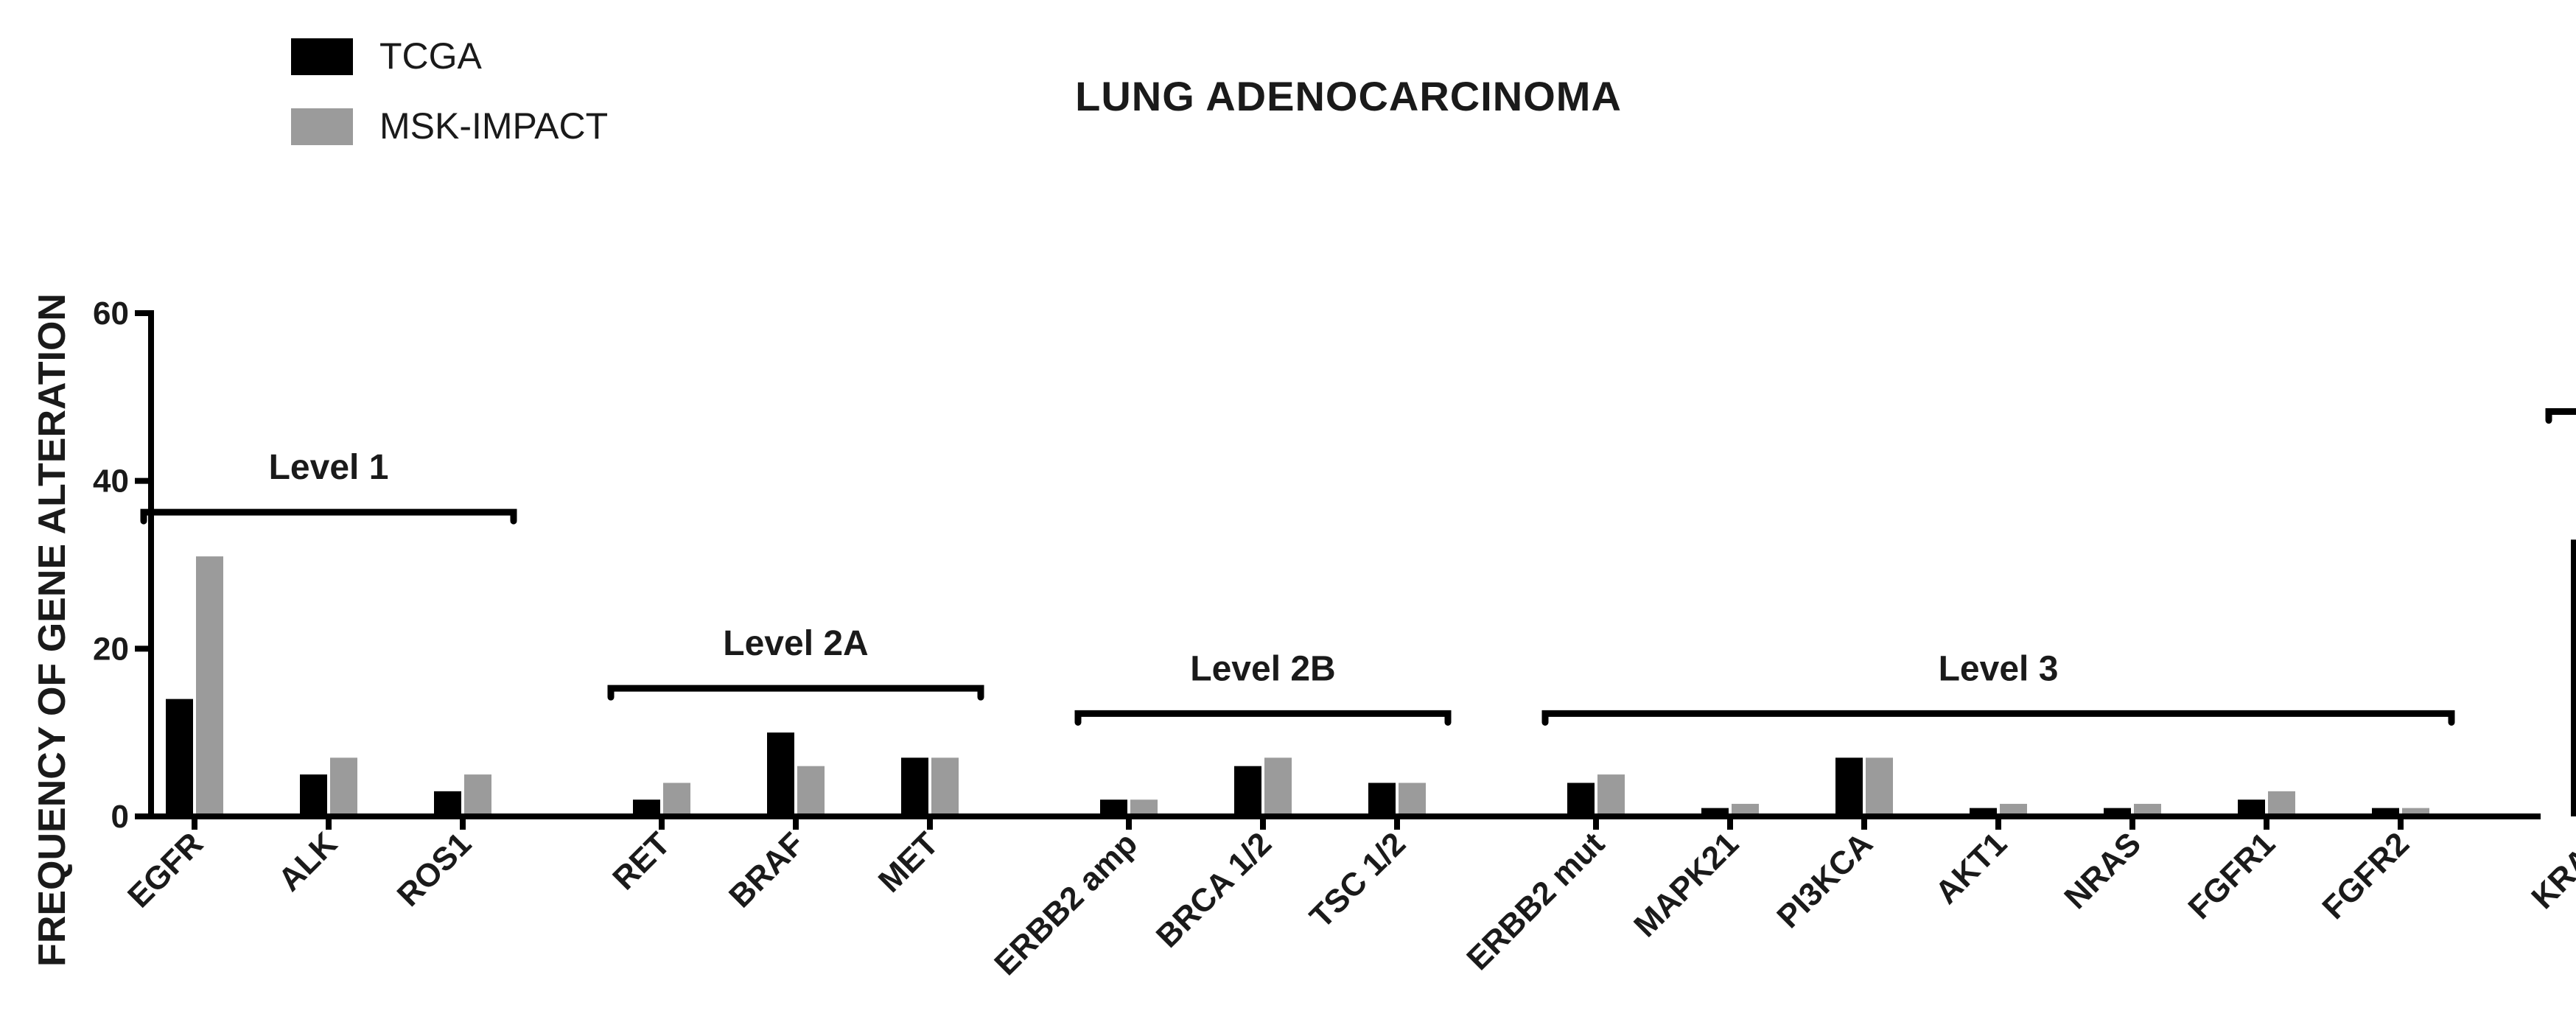 Image resolution: width=2576 pixels, height=1036 pixels. What do you see at coordinates (322, 126) in the screenshot?
I see `legend-swatch-msk-impact` at bounding box center [322, 126].